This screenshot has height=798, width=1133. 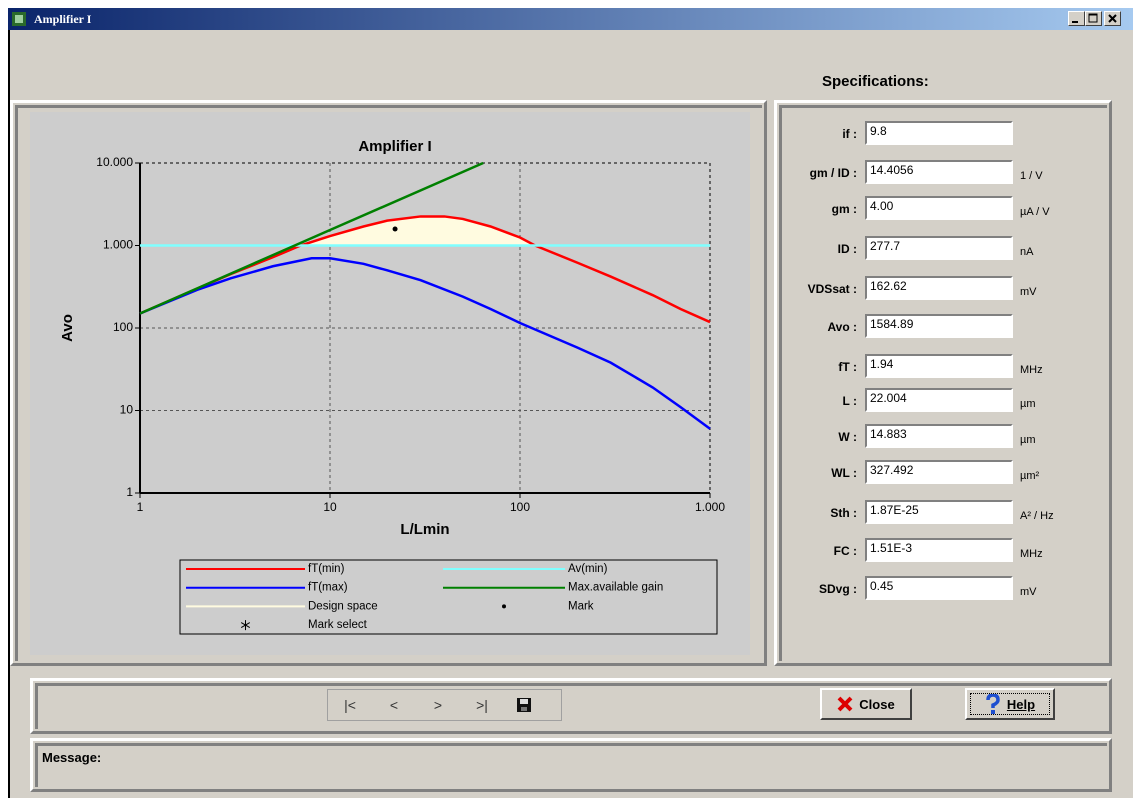 I want to click on help-button: Help, so click(x=1010, y=704).